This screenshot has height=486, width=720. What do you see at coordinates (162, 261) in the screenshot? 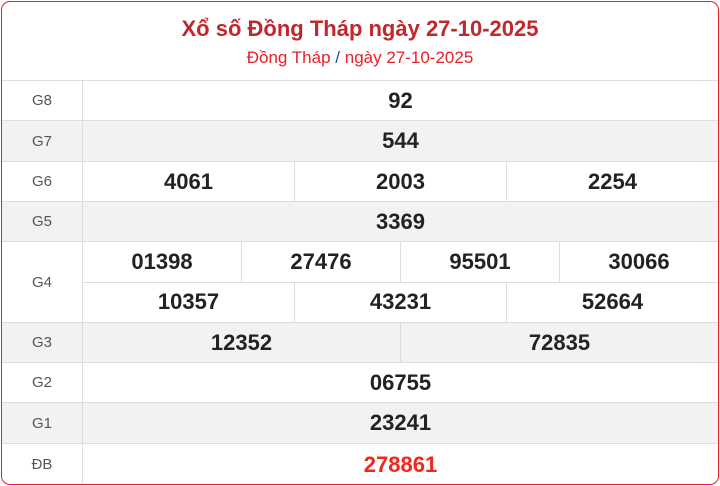
I see `prize-number: 01398` at bounding box center [162, 261].